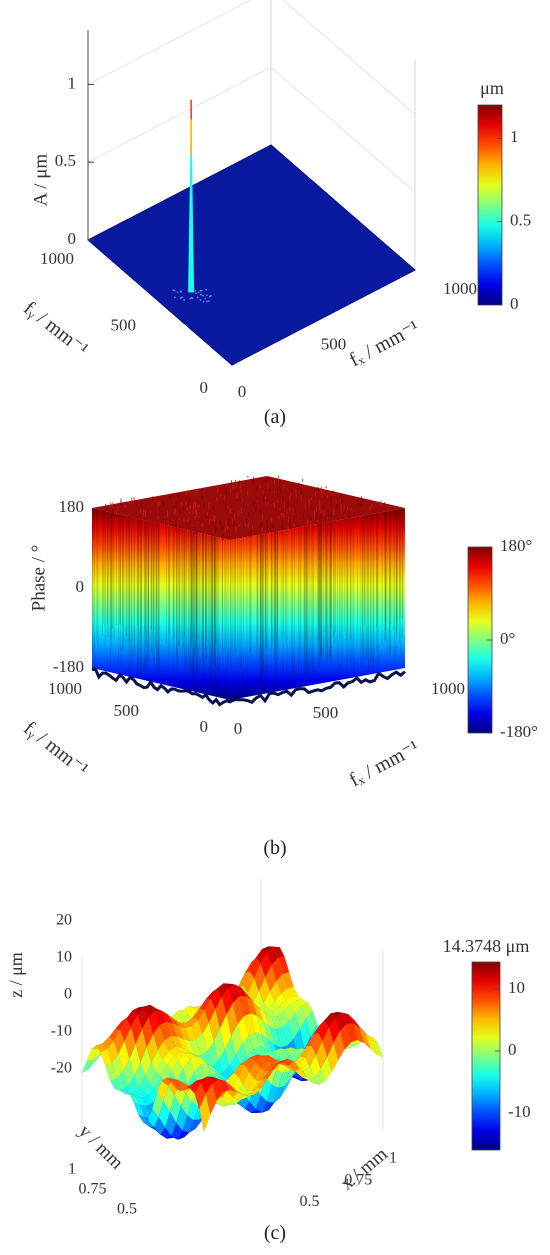 The height and width of the screenshot is (1255, 550). Describe the element at coordinates (519, 731) in the screenshot. I see `panel-b-colorbar-tick: -180°` at that location.